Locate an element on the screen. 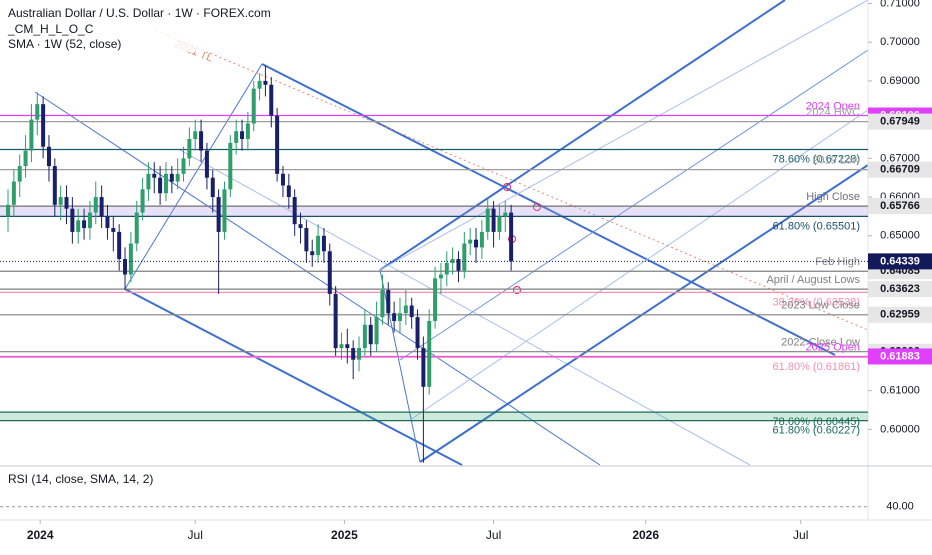 The height and width of the screenshot is (555, 932). y-tick-label: 0.61000 is located at coordinates (900, 391).